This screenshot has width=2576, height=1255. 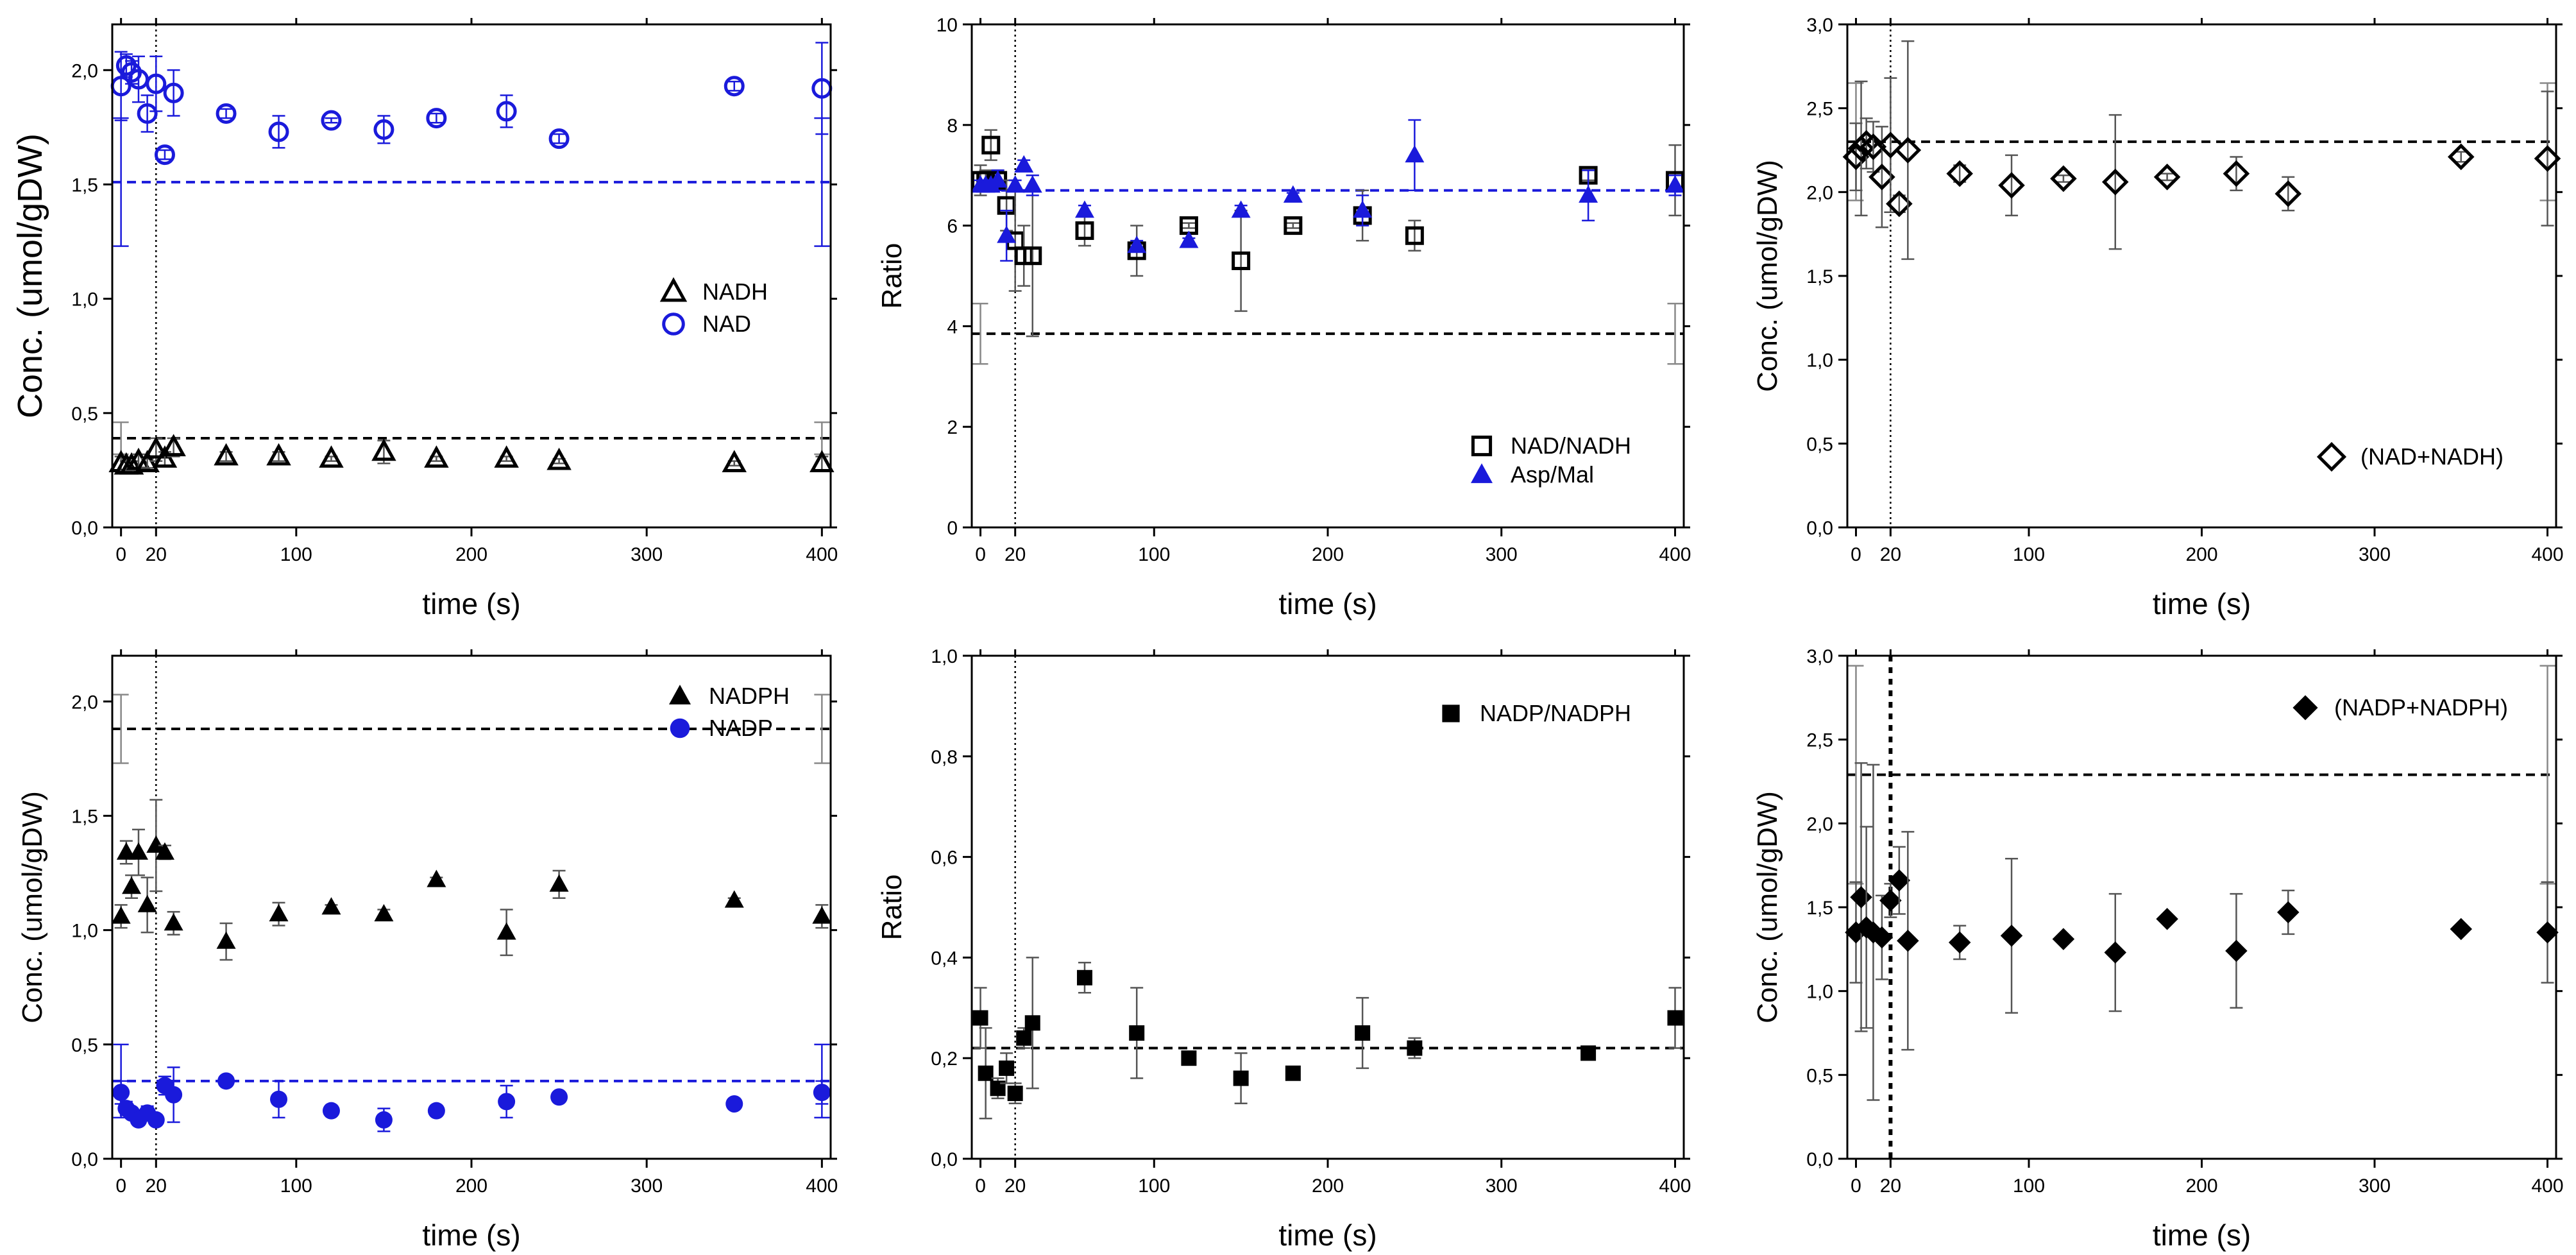 What do you see at coordinates (892, 276) in the screenshot?
I see `y-axis-label: Ratio` at bounding box center [892, 276].